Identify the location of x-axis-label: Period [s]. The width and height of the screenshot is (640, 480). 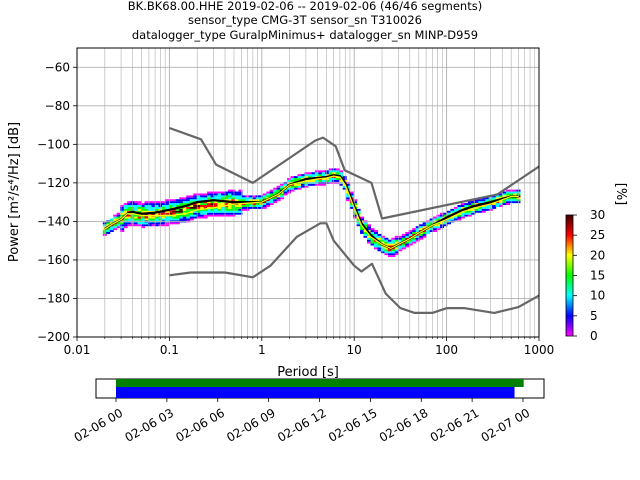
(308, 372).